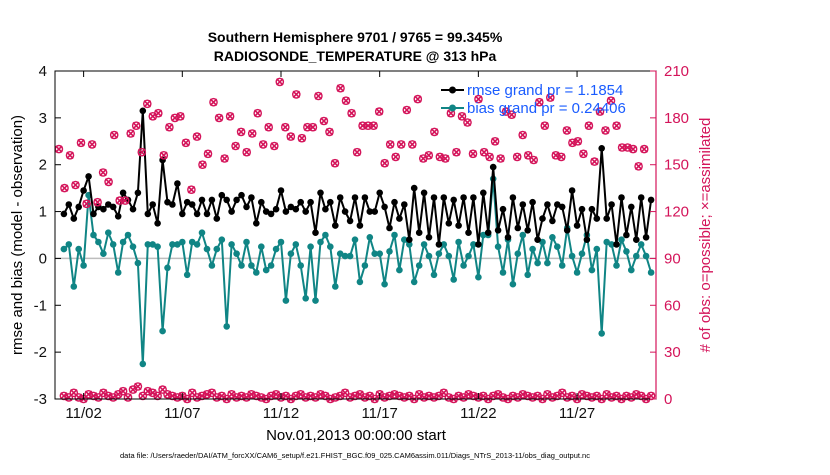 The height and width of the screenshot is (475, 830). Describe the element at coordinates (445, 158) in the screenshot. I see `obs-high-70-circle` at that location.